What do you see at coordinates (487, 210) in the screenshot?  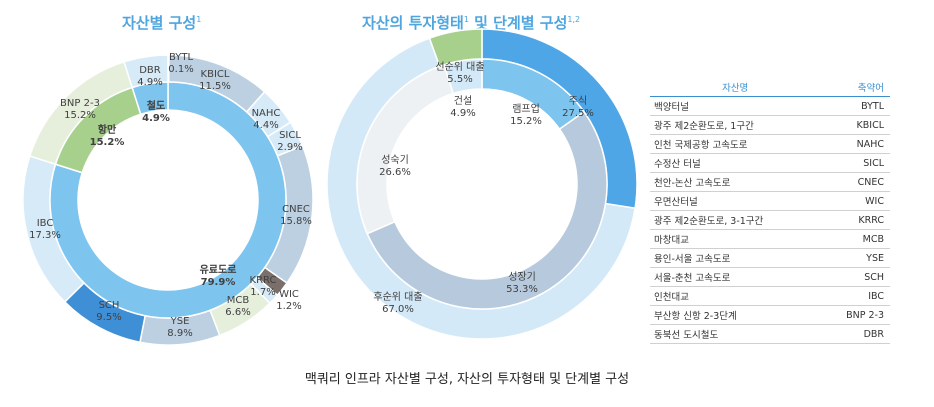 I see `donut-slice-성장기` at bounding box center [487, 210].